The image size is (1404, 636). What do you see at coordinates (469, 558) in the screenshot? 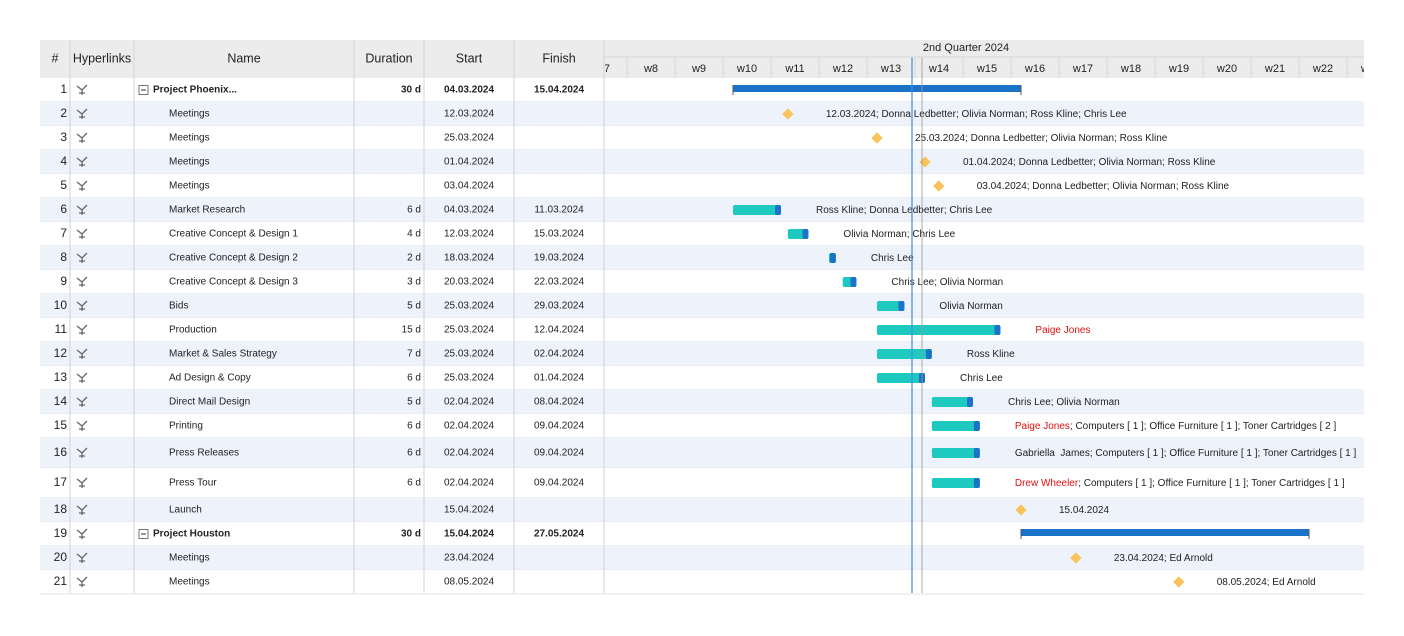
I see `start-date: 23.04.2024` at bounding box center [469, 558].